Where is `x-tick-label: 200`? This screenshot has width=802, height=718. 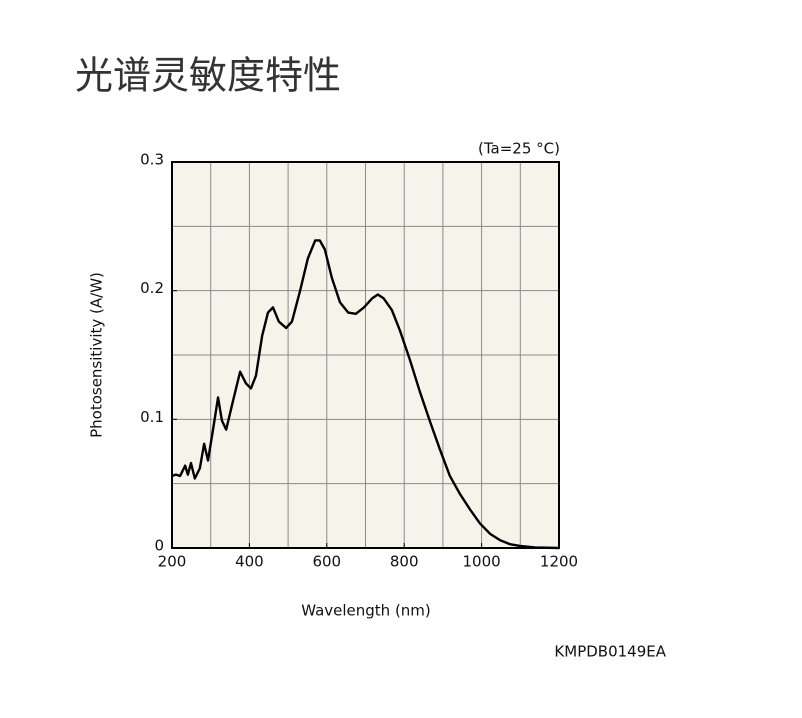 x-tick-label: 200 is located at coordinates (172, 562).